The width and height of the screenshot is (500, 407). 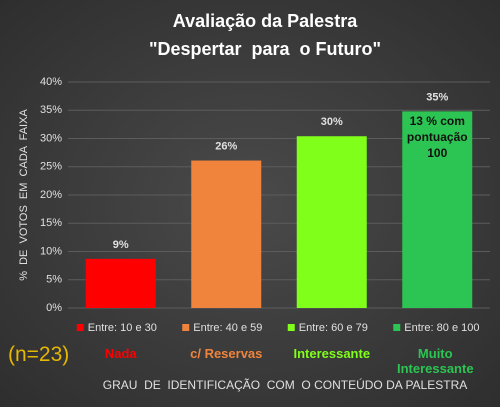 I want to click on legend-label: Entre: 80 e 100, so click(x=441, y=328).